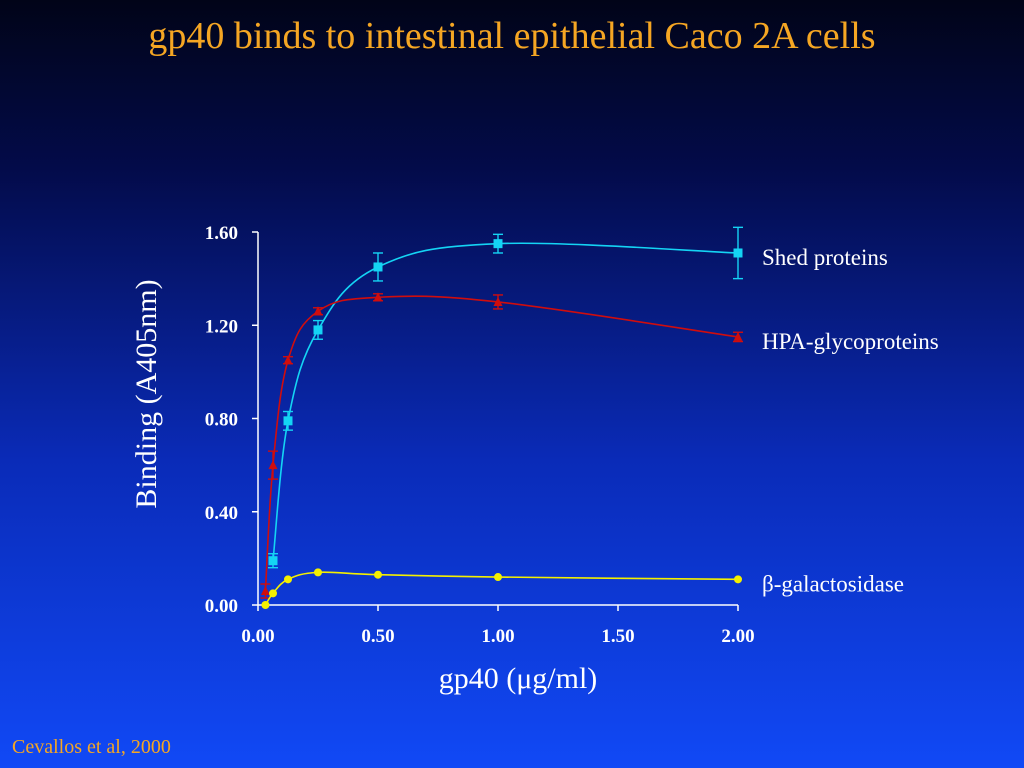  Describe the element at coordinates (825, 257) in the screenshot. I see `series-label: Shed proteins` at that location.